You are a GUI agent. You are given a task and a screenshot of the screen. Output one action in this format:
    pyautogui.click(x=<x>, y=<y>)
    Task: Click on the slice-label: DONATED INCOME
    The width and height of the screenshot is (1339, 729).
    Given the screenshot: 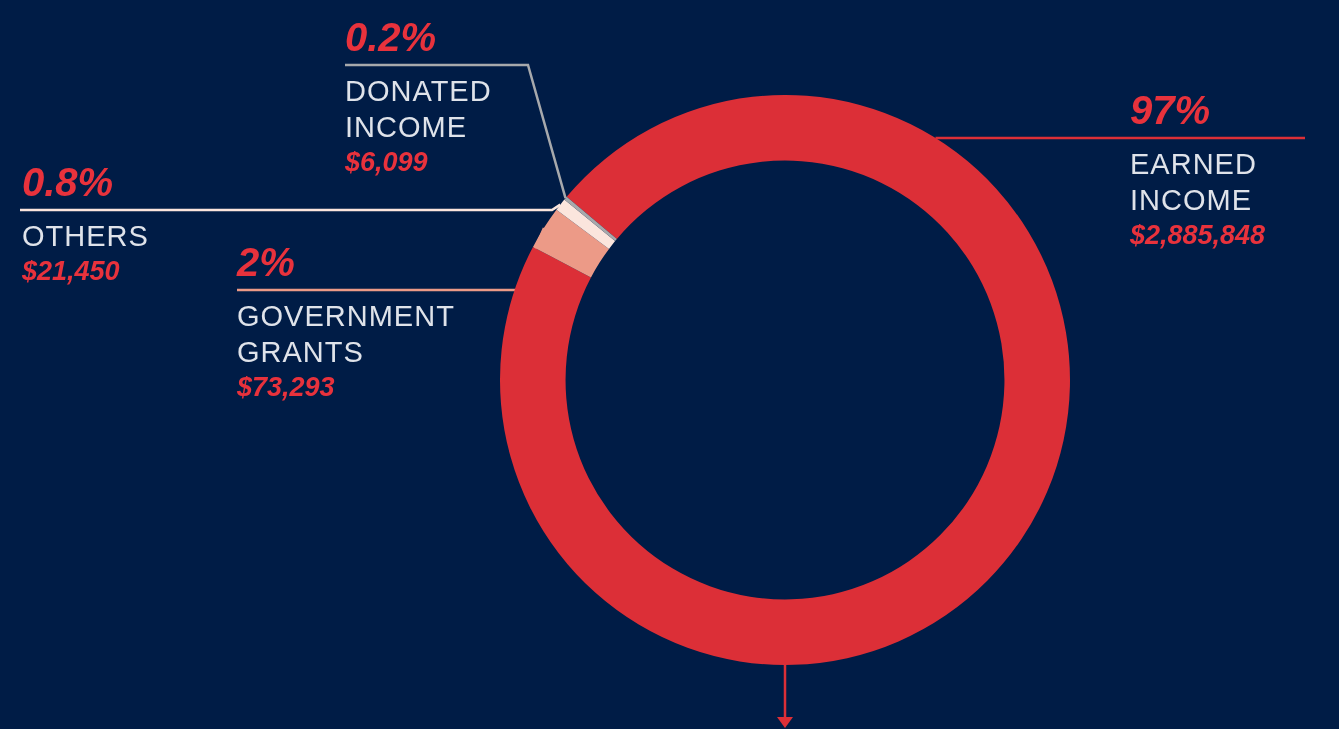 What is the action you would take?
    pyautogui.click(x=419, y=109)
    